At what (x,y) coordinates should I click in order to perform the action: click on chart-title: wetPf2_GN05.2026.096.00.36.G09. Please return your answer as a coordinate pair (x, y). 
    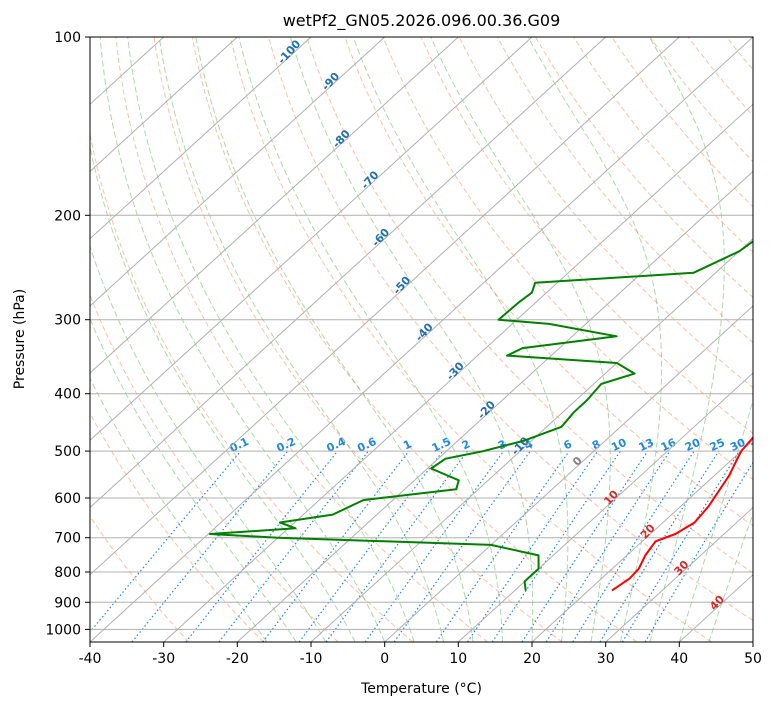
    Looking at the image, I should click on (422, 21).